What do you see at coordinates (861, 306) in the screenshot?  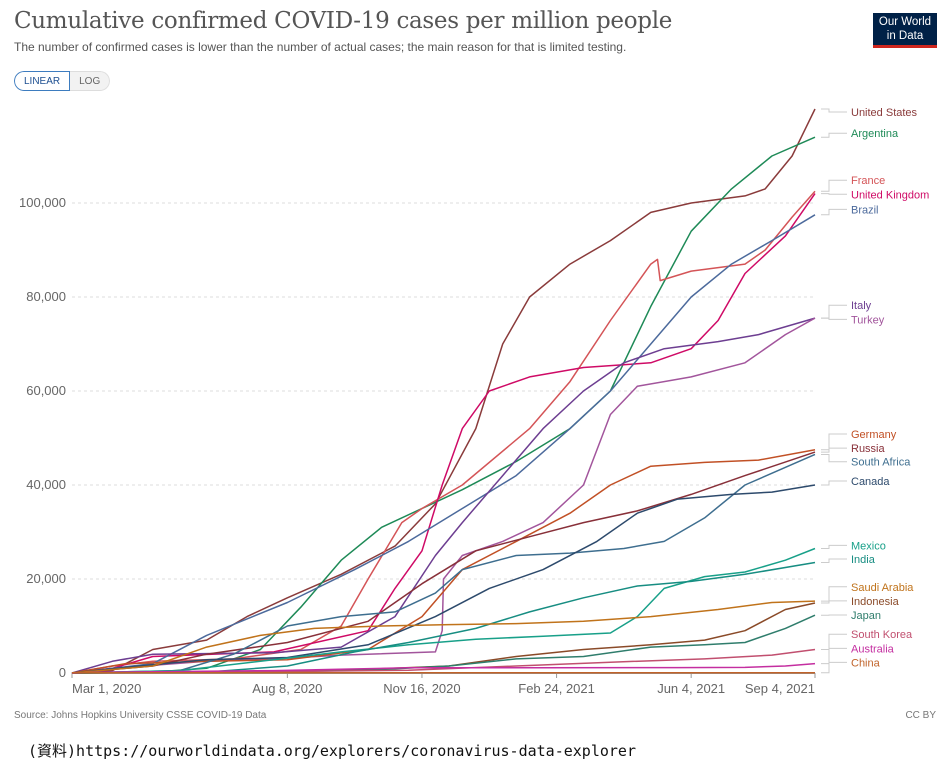 I see `series-label-italy: Italy` at bounding box center [861, 306].